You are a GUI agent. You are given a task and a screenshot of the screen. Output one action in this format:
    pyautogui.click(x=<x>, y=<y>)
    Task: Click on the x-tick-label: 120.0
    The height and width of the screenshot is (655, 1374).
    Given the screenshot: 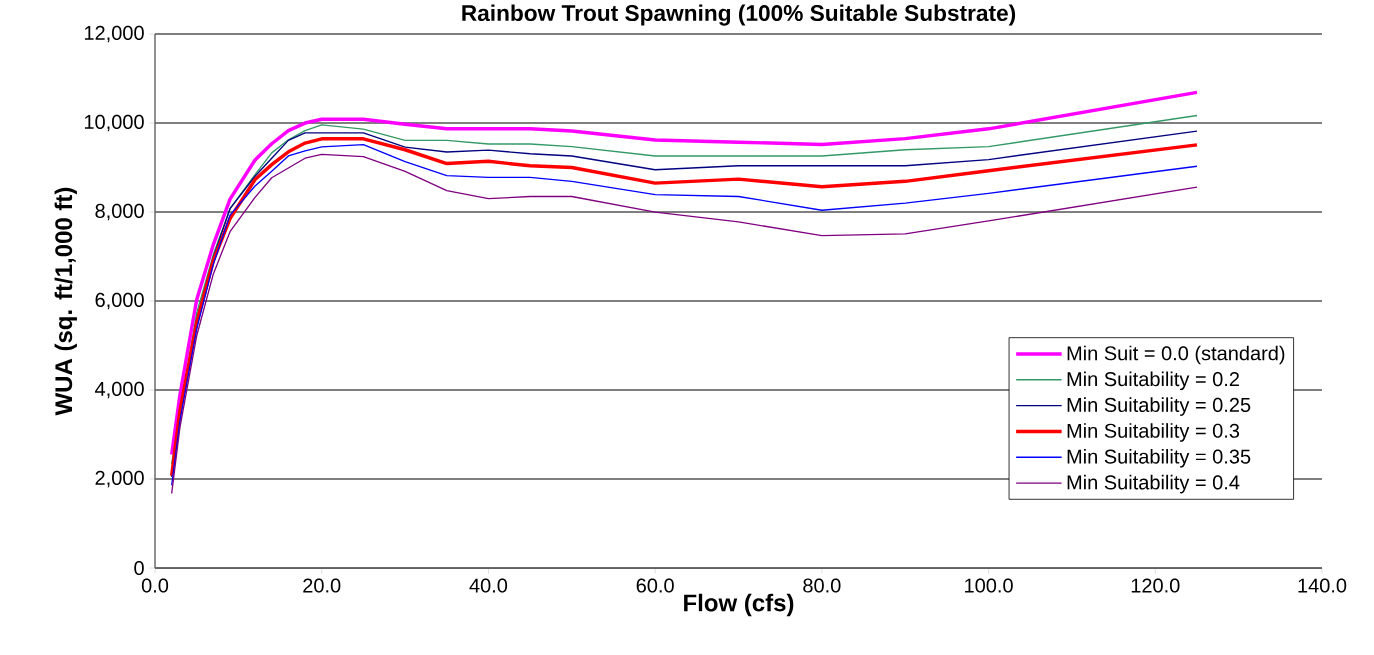 What is the action you would take?
    pyautogui.click(x=1155, y=585)
    